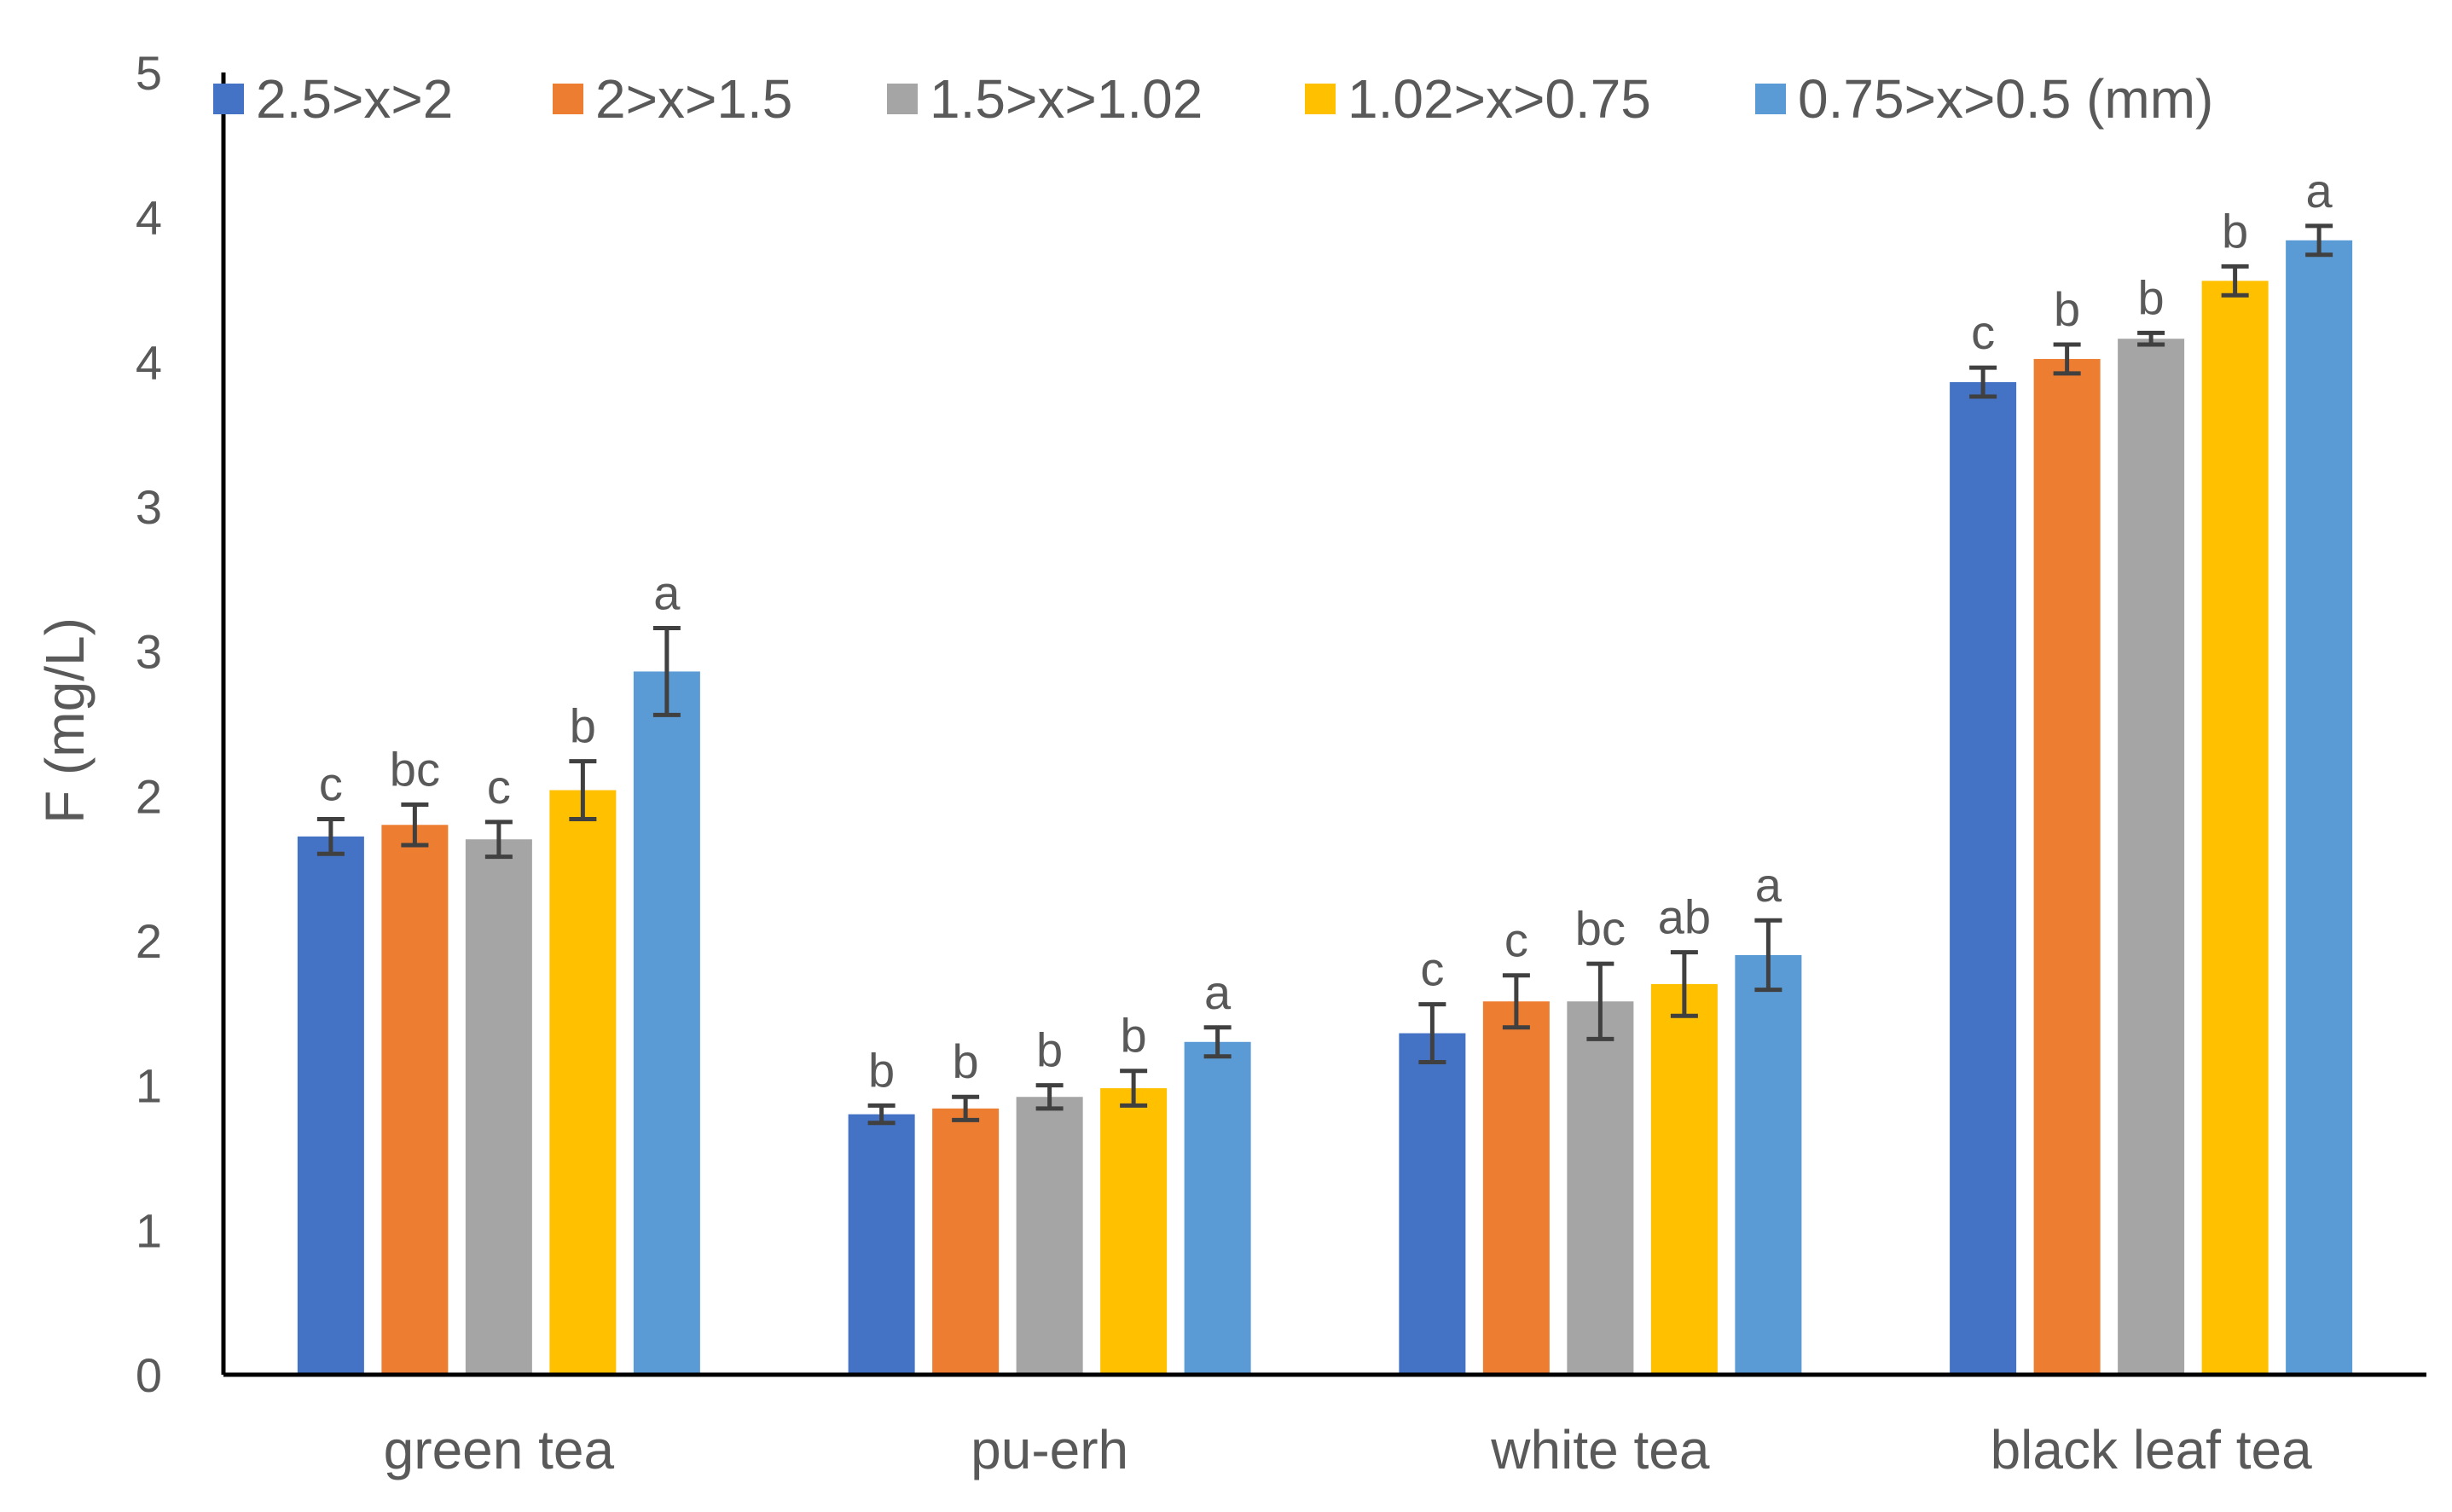 Image resolution: width=2452 pixels, height=1512 pixels. What do you see at coordinates (1600, 1449) in the screenshot?
I see `x-category-label: white tea` at bounding box center [1600, 1449].